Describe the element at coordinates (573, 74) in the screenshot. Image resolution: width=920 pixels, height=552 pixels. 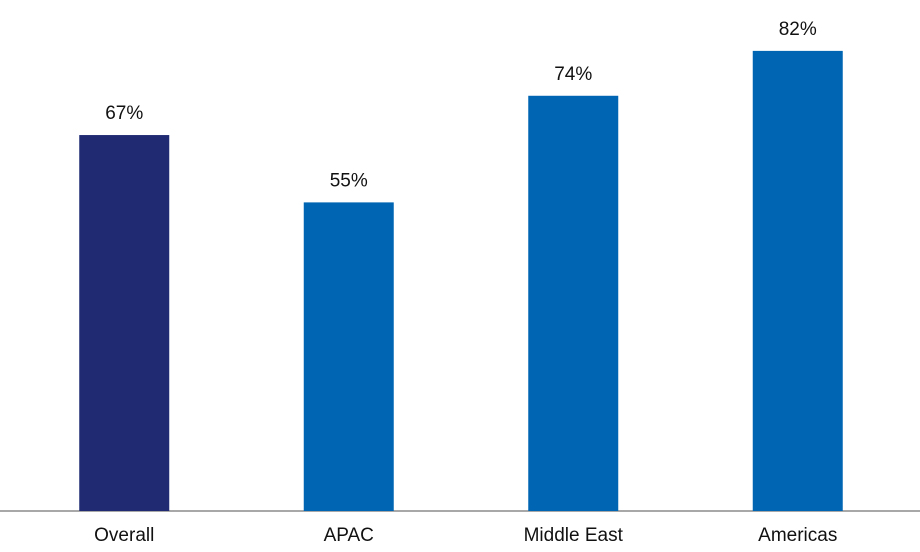
I see `value-label: 74%` at that location.